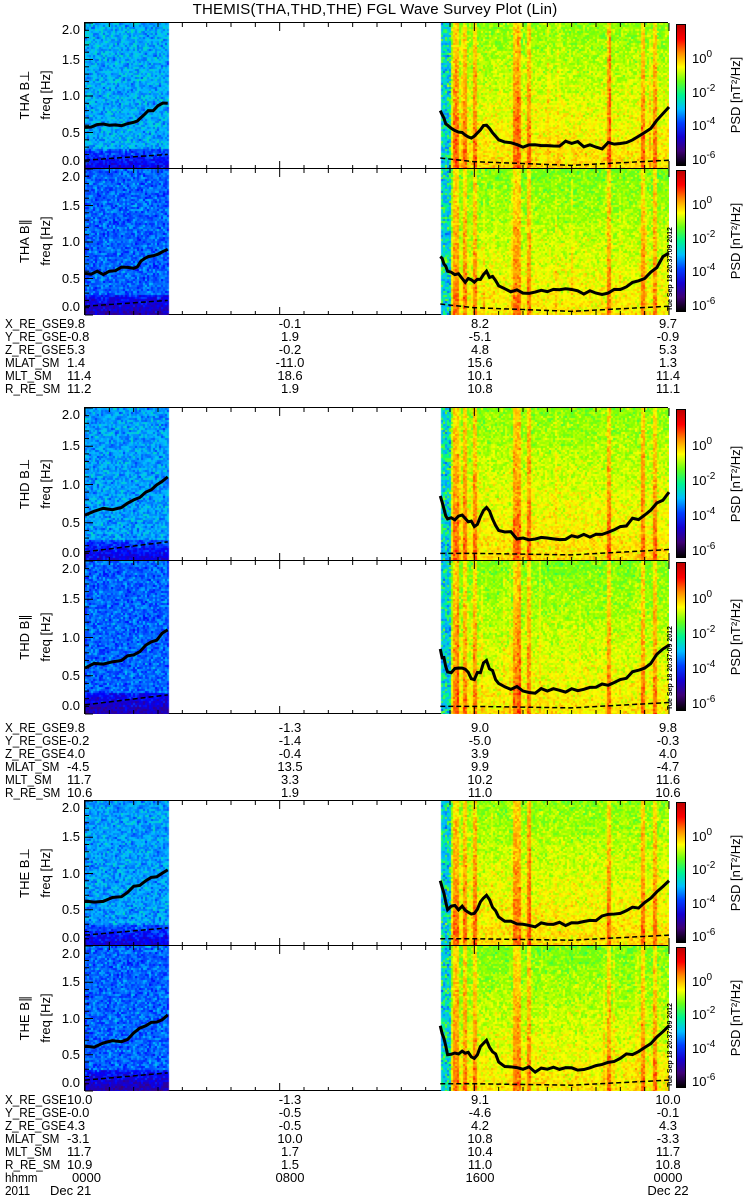 The height and width of the screenshot is (1200, 750). What do you see at coordinates (290, 1138) in the screenshot?
I see `orbit-value: 10.0` at bounding box center [290, 1138].